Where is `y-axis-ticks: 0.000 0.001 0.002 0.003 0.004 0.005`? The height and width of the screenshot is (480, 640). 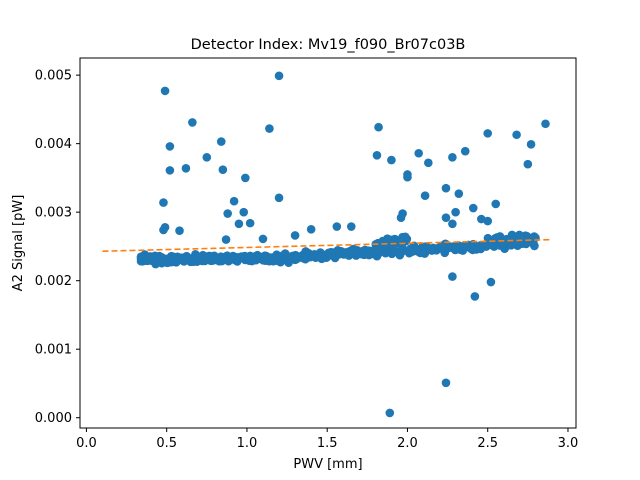
y-axis-ticks: 0.000 0.001 0.002 0.003 0.004 0.005 is located at coordinates (57, 247).